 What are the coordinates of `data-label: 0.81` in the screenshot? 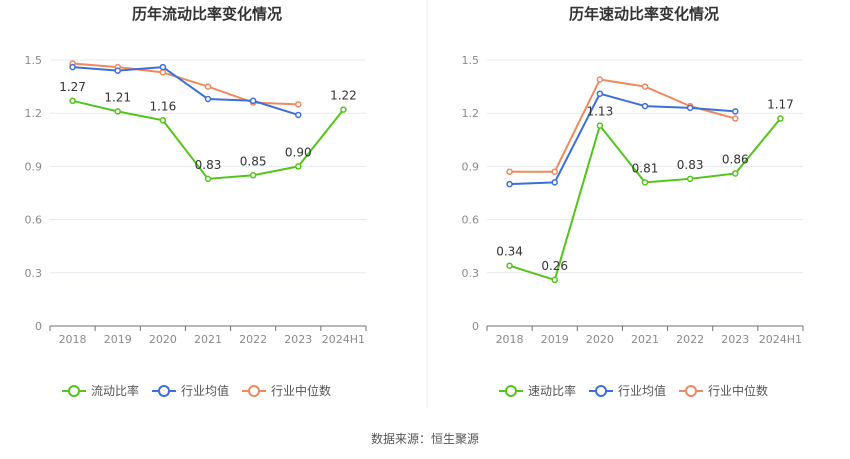 It's located at (645, 168).